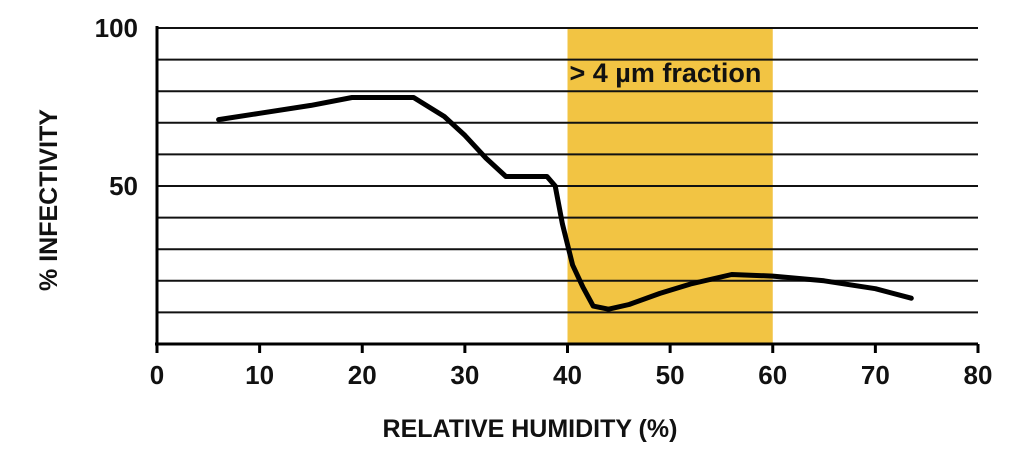 Image resolution: width=1024 pixels, height=459 pixels. I want to click on y-tick-label: 100, so click(116, 28).